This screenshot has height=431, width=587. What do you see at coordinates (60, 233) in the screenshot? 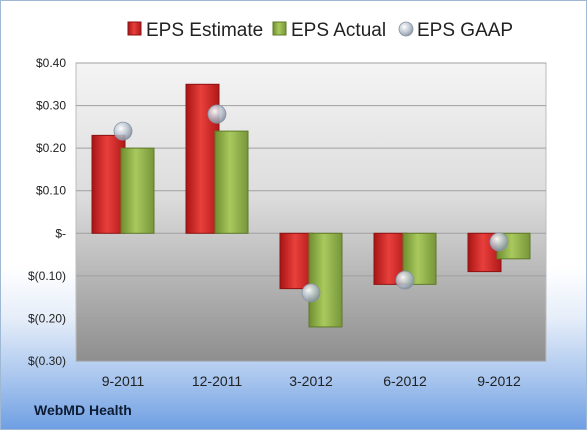
I see `y-tick-label: $-` at bounding box center [60, 233].